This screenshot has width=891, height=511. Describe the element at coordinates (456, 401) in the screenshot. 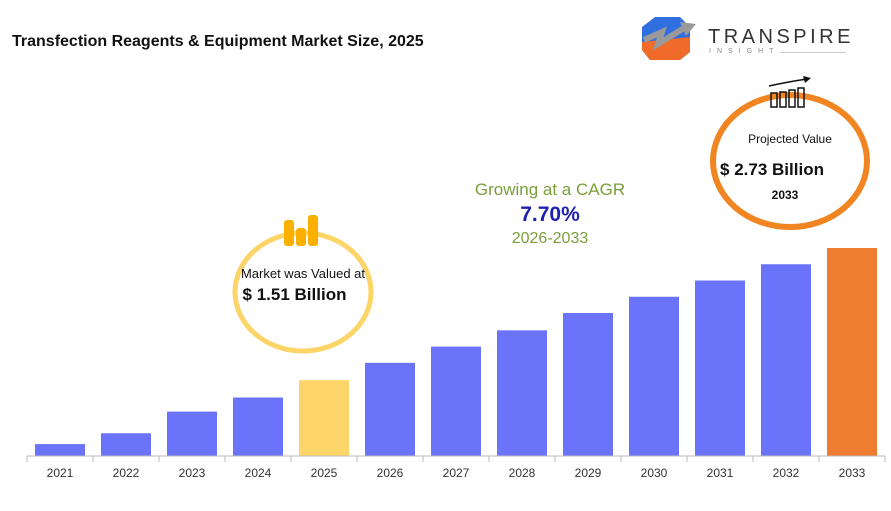

I see `bar-2027` at that location.